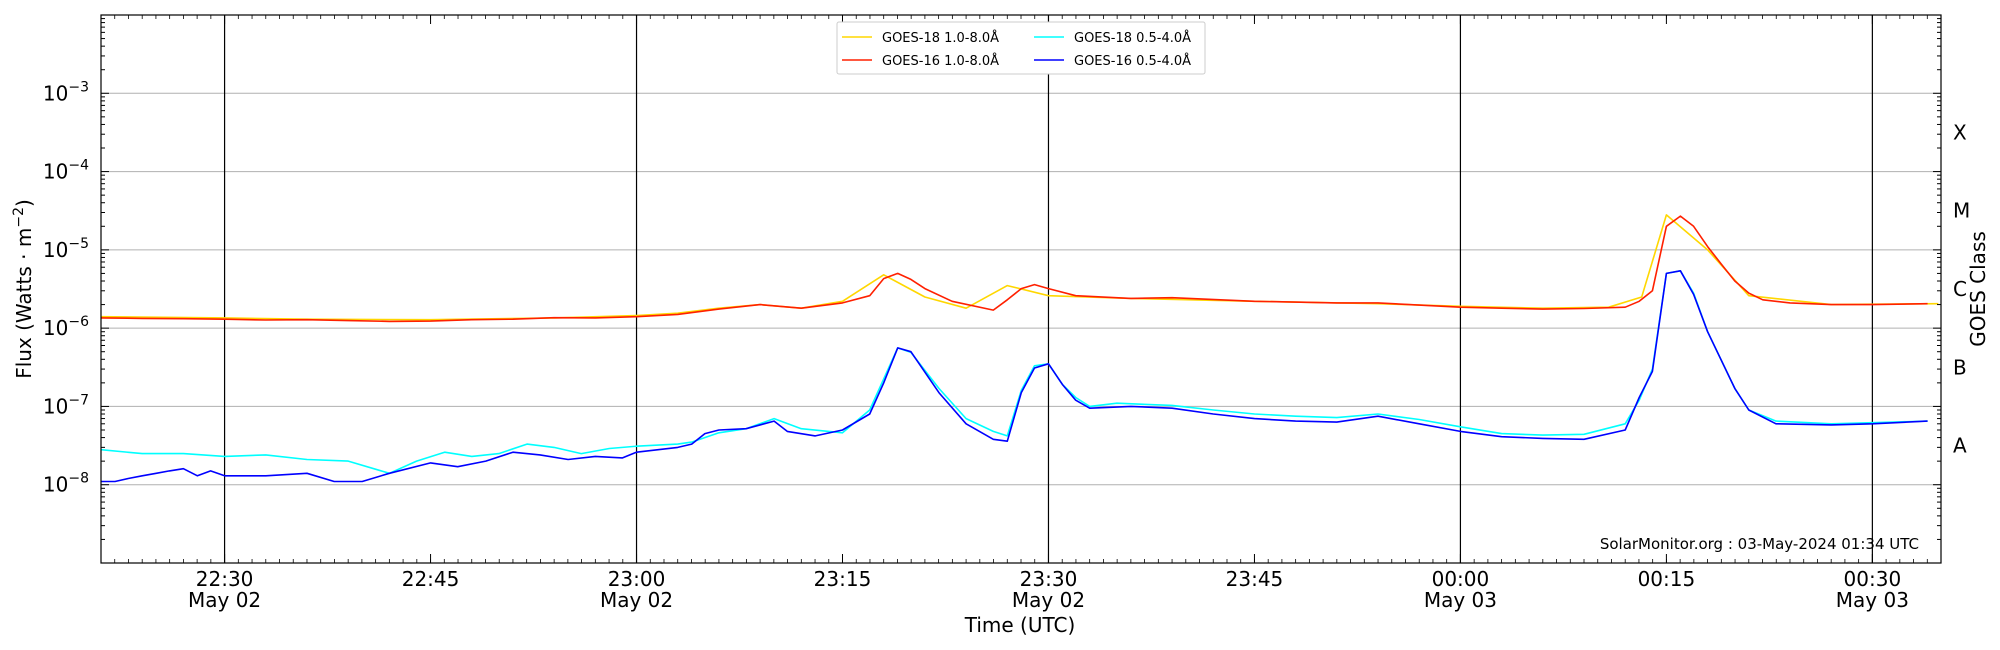 The width and height of the screenshot is (2000, 650). I want to click on x-tick-label-time: 00:00, so click(1461, 579).